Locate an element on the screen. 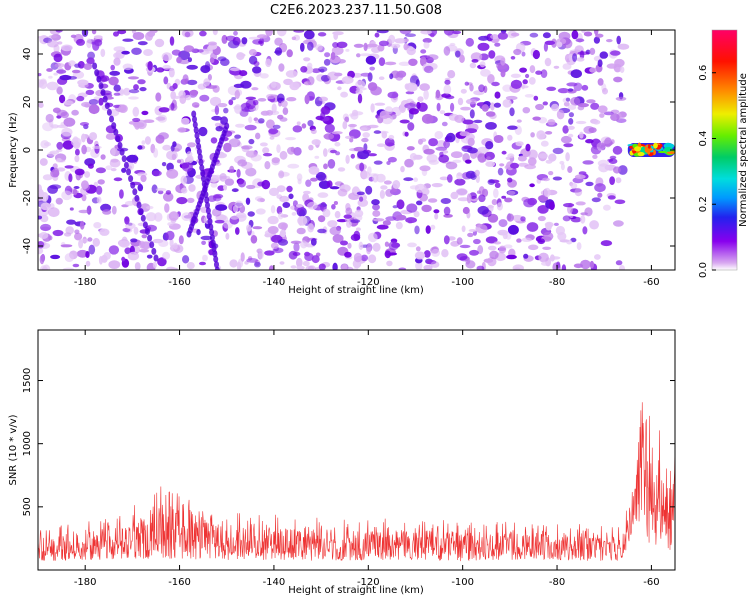  x-tick-label: -180 is located at coordinates (85, 582).